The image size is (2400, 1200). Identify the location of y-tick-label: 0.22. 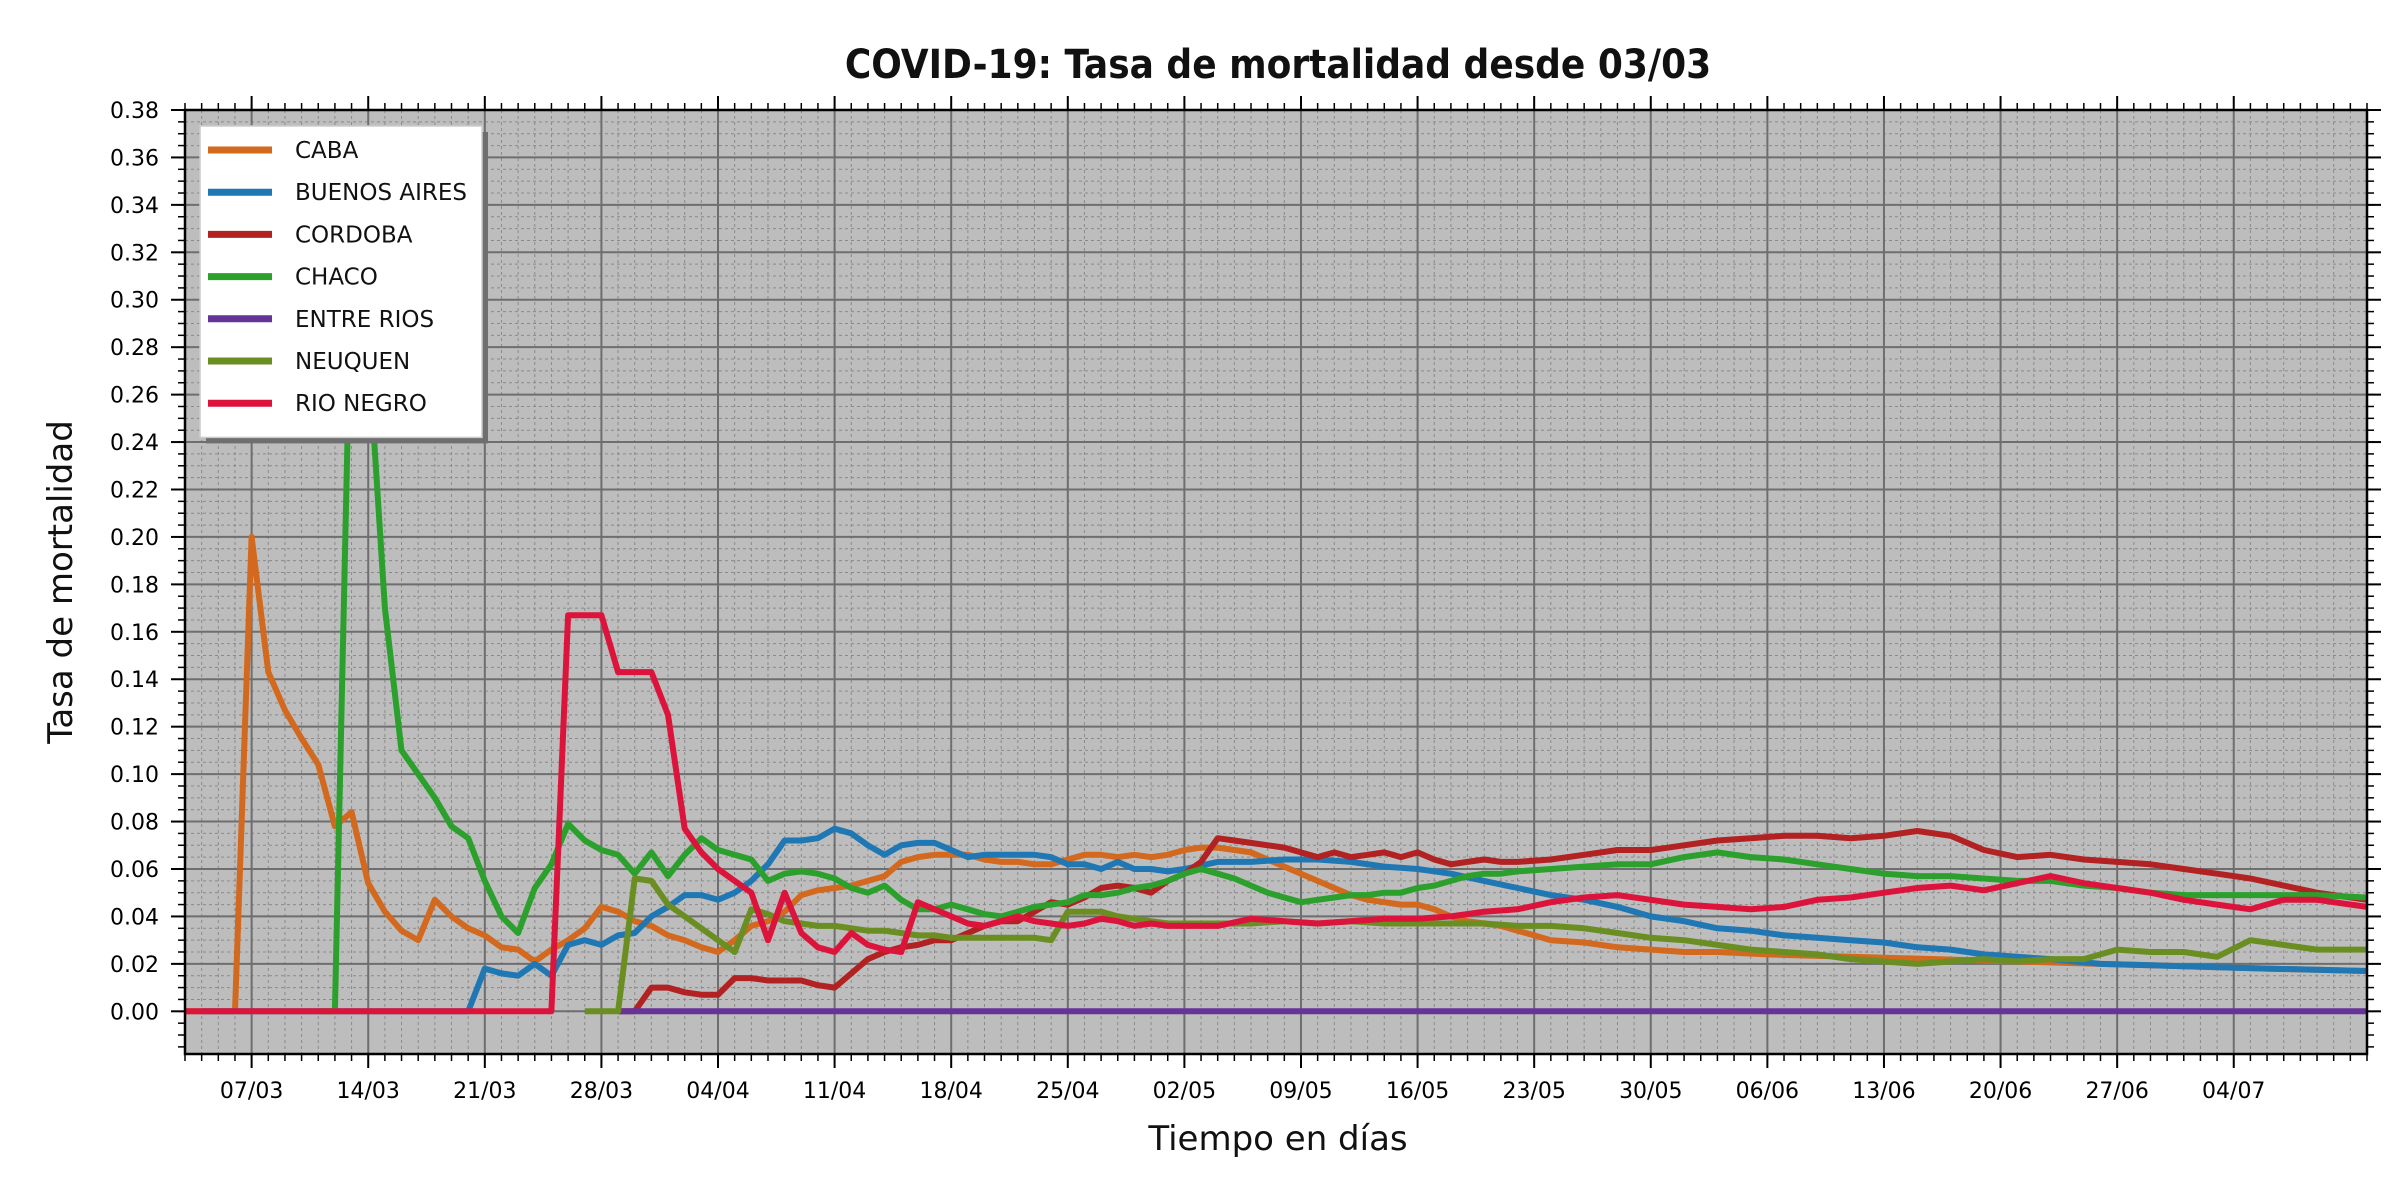
(134, 490).